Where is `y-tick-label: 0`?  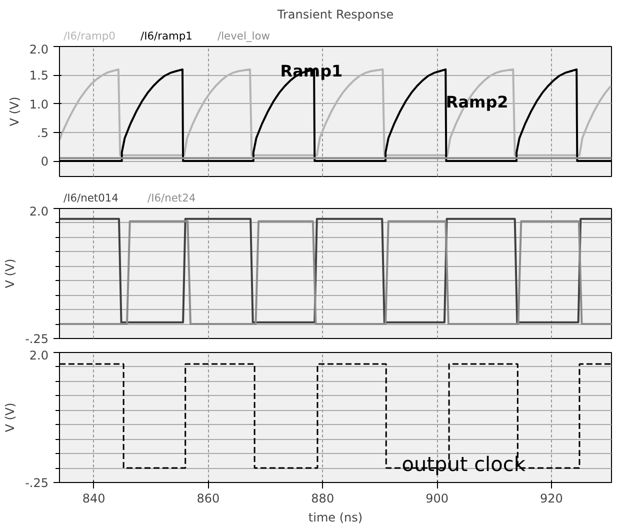
y-tick-label: 0 is located at coordinates (44, 161).